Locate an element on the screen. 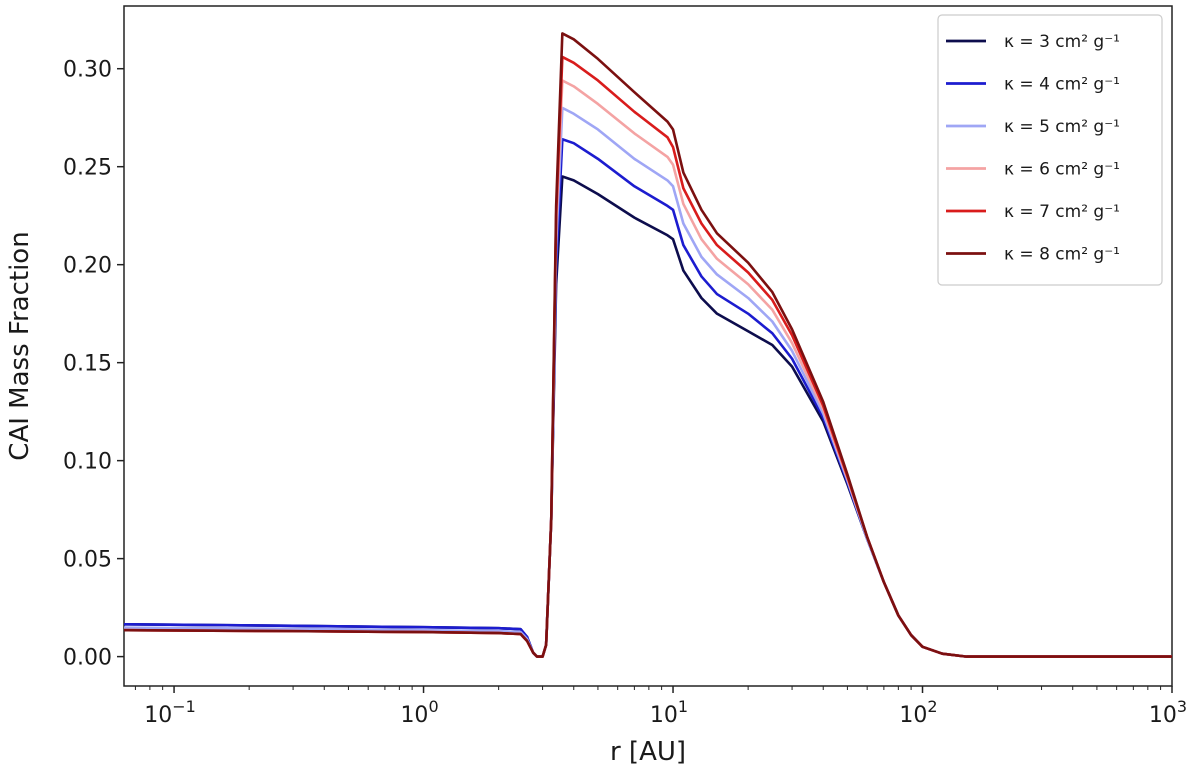 This screenshot has width=1200, height=774. legend-label: κ = 6 cm² g⁻¹ is located at coordinates (1062, 170).